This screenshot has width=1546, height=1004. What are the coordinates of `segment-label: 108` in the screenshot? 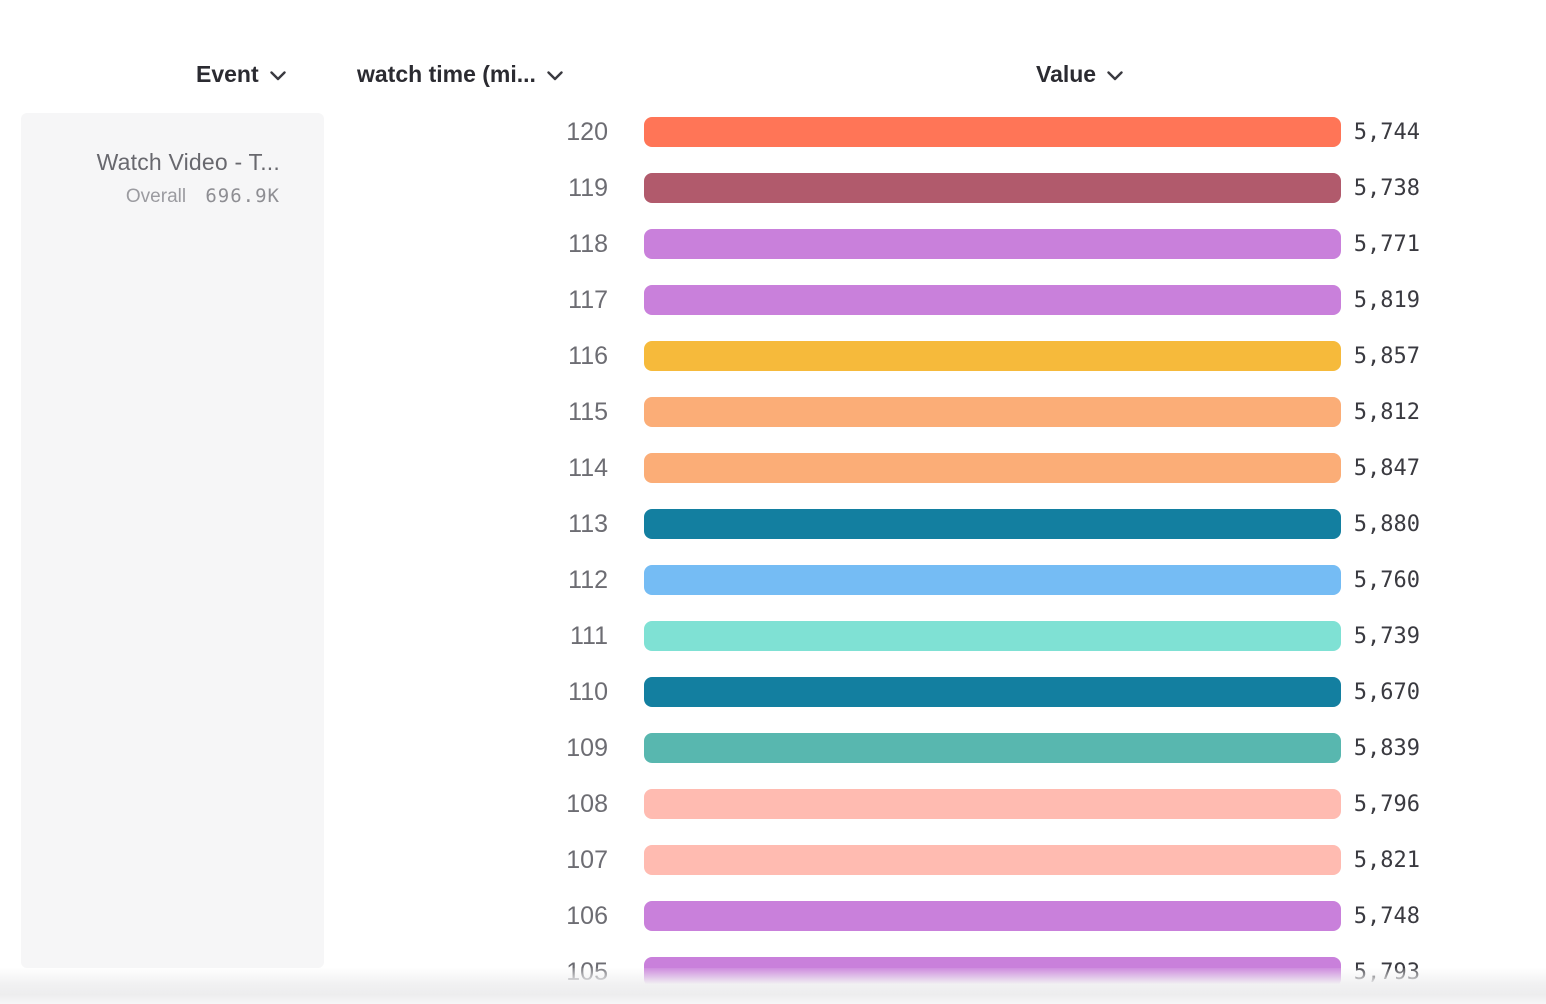 It's located at (587, 803).